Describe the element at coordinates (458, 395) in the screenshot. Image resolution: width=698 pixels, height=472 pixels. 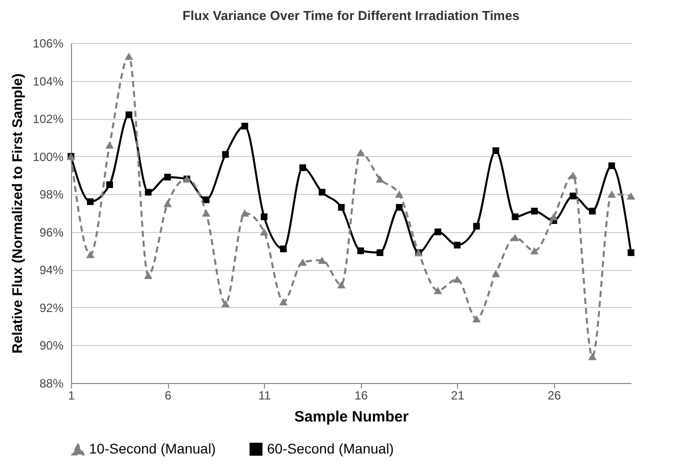
I see `x-tick-label: 21` at that location.